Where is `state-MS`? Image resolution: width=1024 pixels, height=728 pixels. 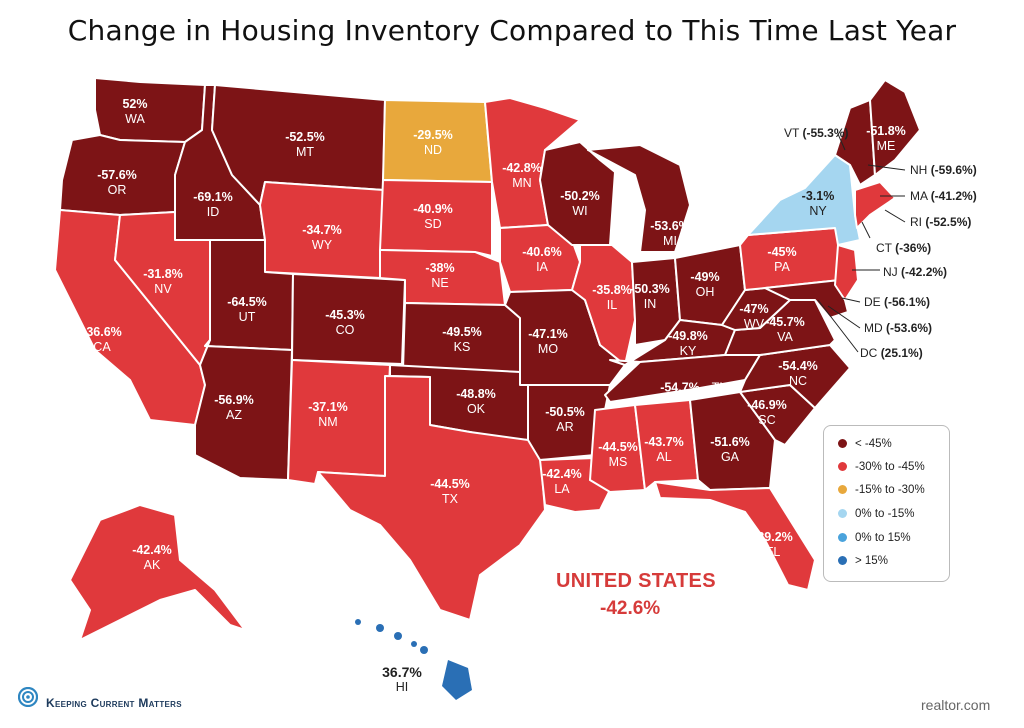 state-MS is located at coordinates (617, 448).